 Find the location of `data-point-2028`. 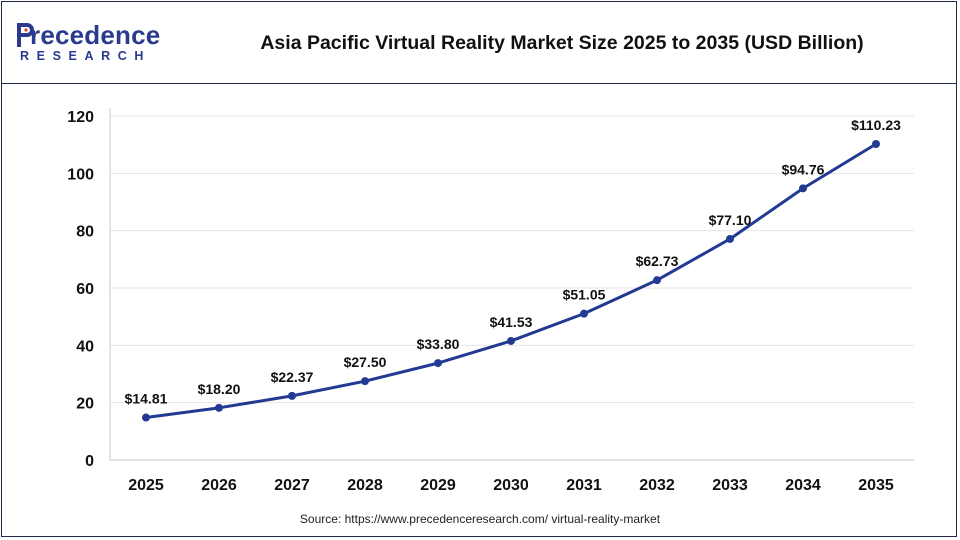

data-point-2028 is located at coordinates (365, 381).